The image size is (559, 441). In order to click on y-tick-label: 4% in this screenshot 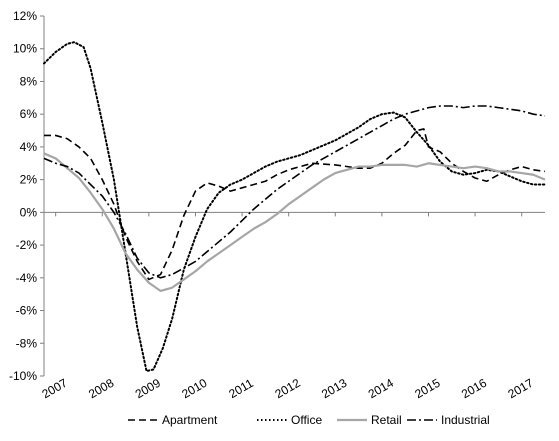, I will do `click(29, 147)`.